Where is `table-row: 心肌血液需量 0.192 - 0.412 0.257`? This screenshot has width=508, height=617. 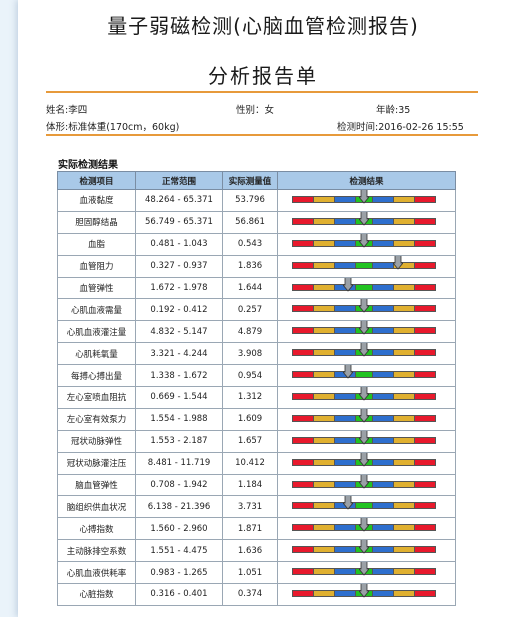 table-row: 心肌血液需量 0.192 - 0.412 0.257 is located at coordinates (256, 310).